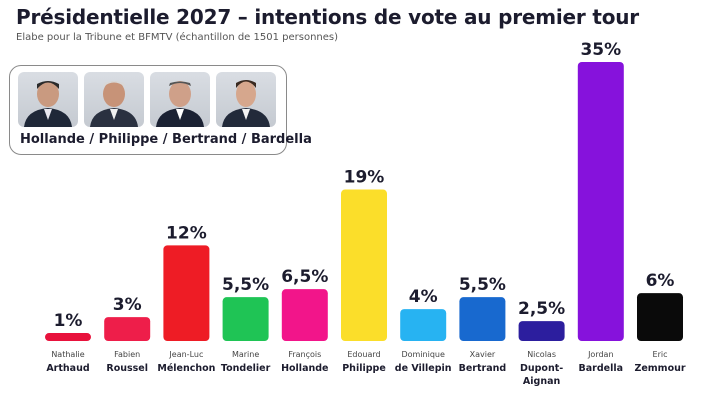 The width and height of the screenshot is (720, 406). I want to click on photo-bardella, so click(246, 99).